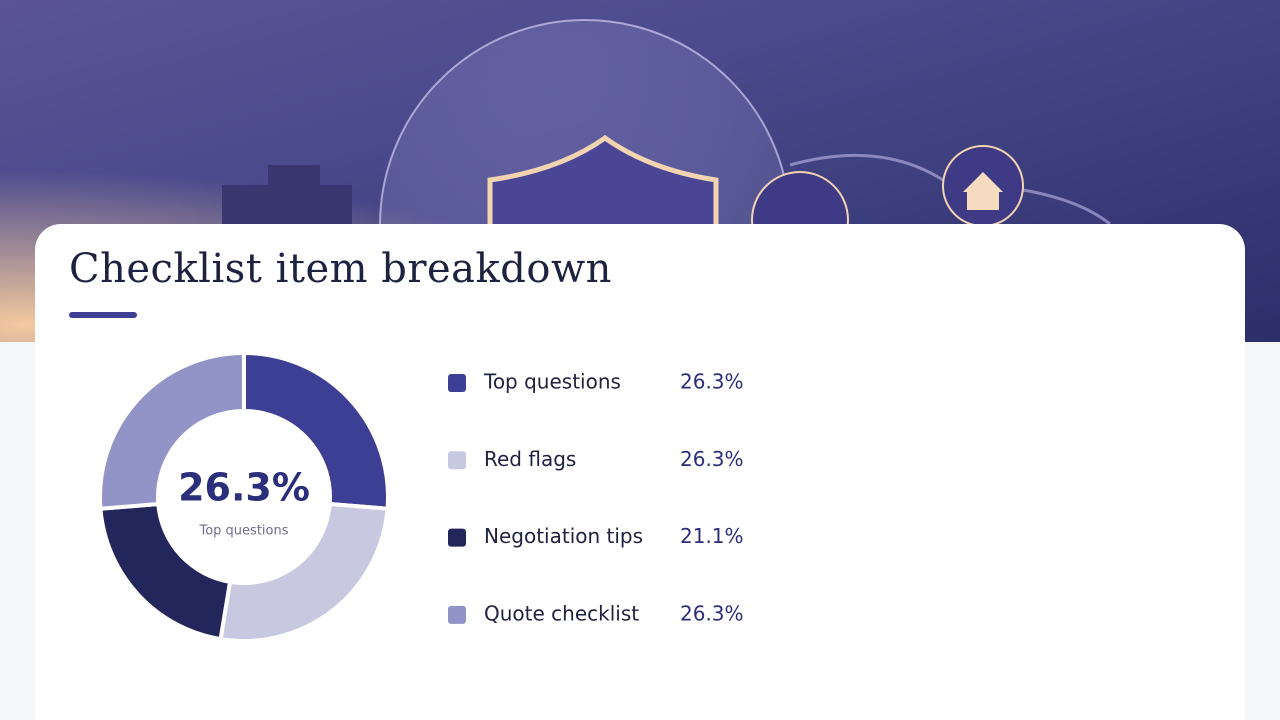  What do you see at coordinates (563, 536) in the screenshot?
I see `legend-label: Negotiation tips` at bounding box center [563, 536].